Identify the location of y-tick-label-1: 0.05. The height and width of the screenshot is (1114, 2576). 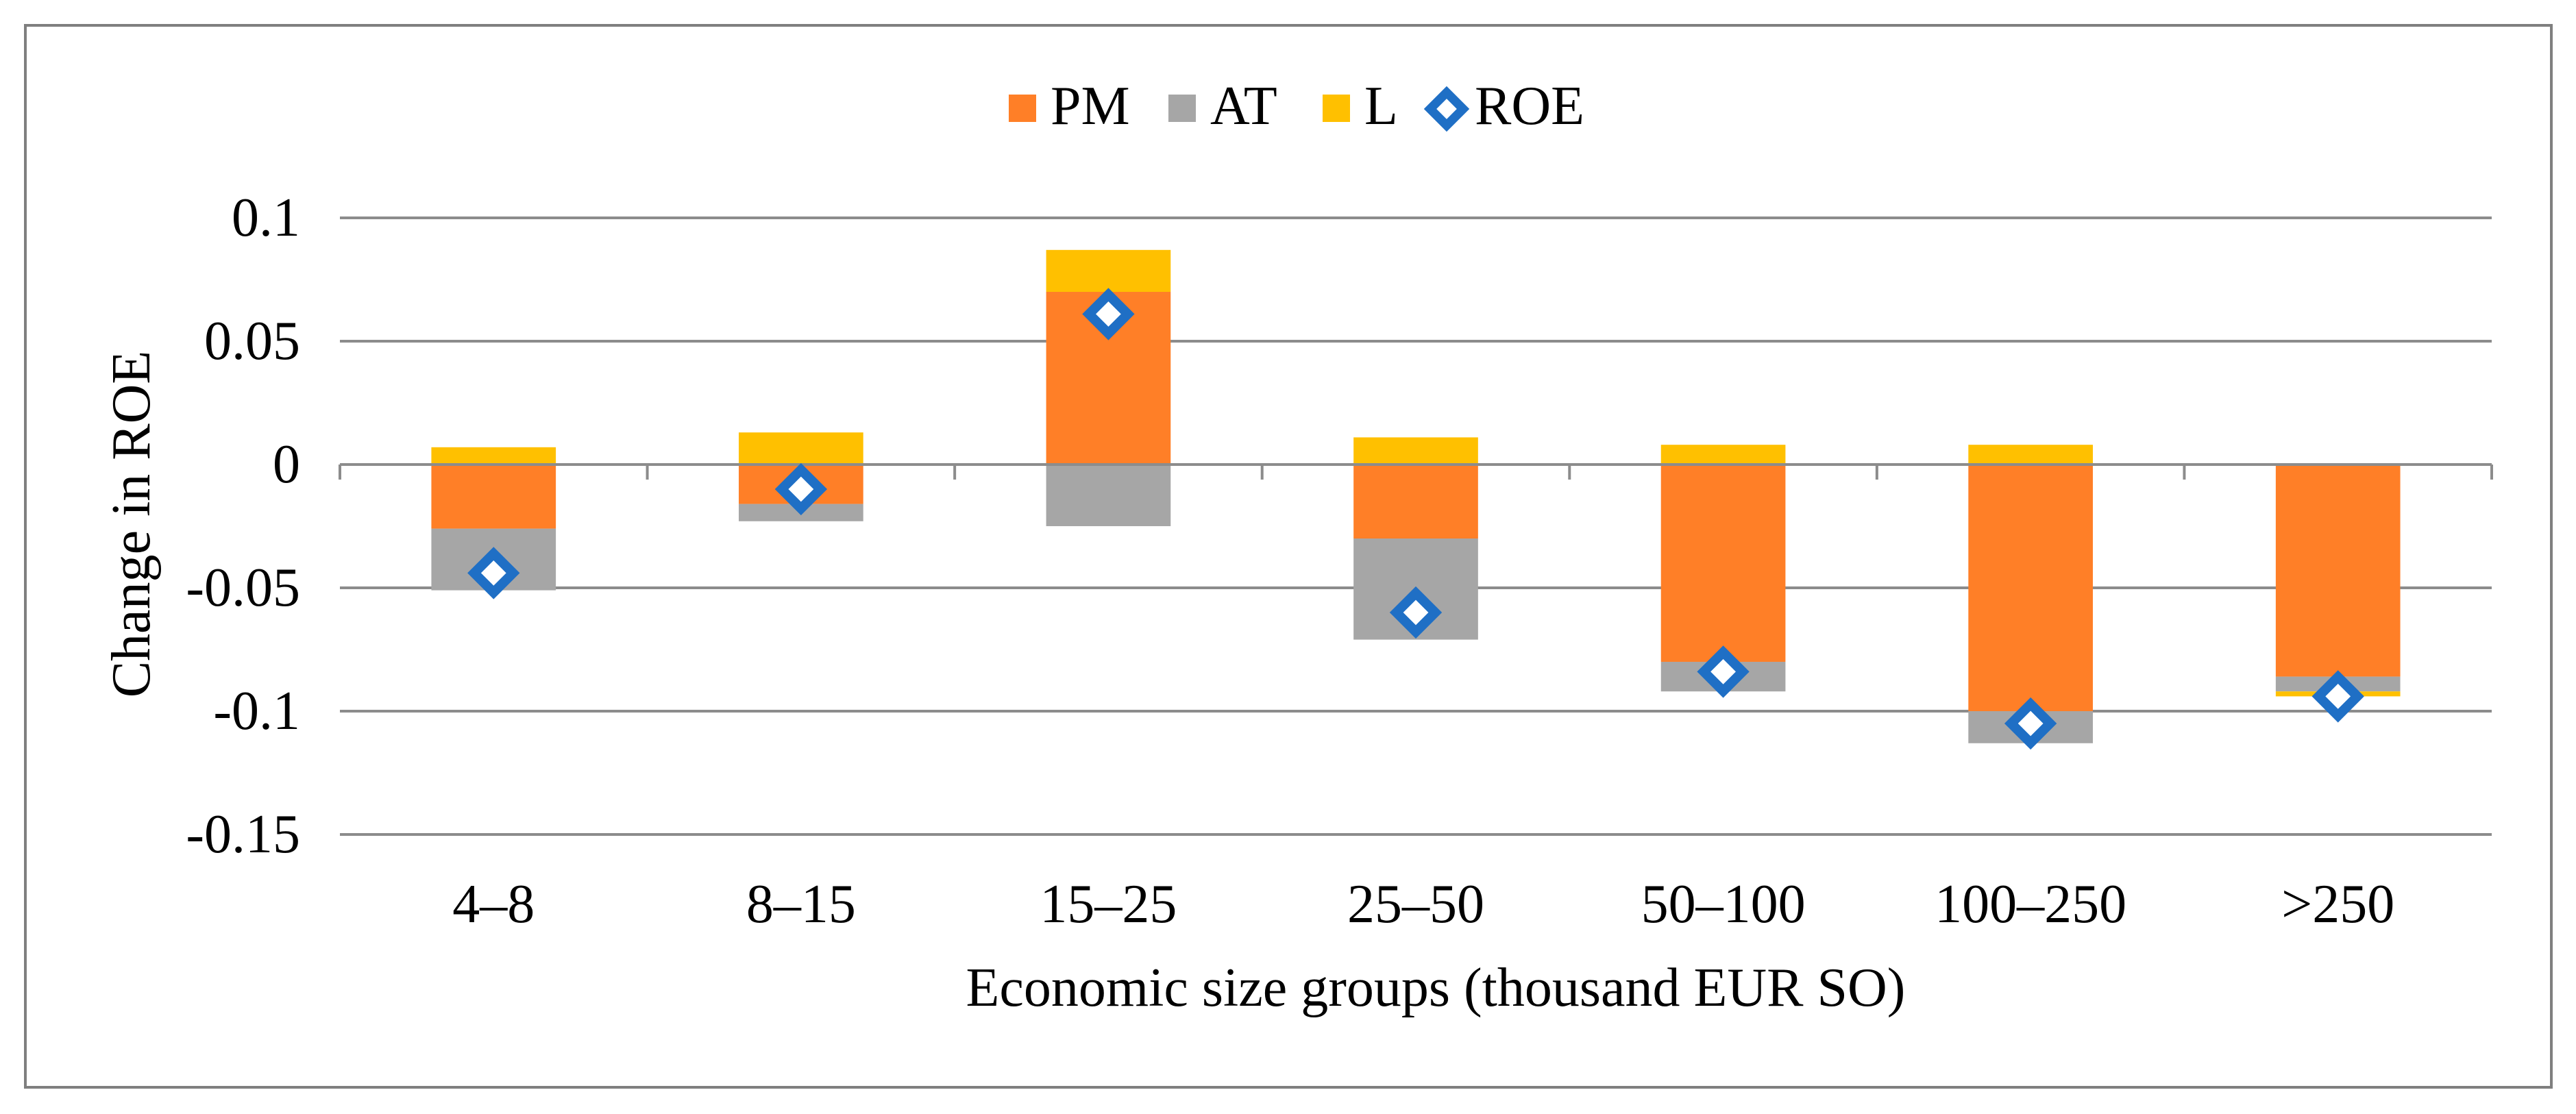
(252, 341).